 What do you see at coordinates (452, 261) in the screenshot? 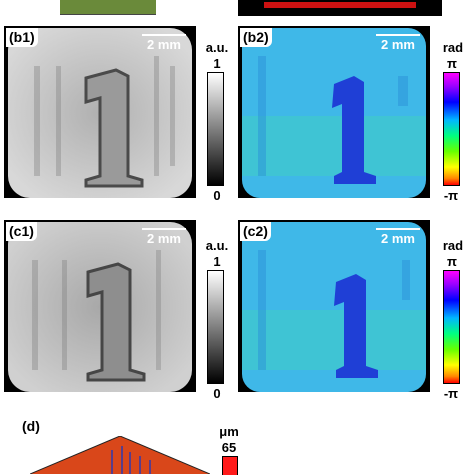
I see `c2-colorbar-max: π` at bounding box center [452, 261].